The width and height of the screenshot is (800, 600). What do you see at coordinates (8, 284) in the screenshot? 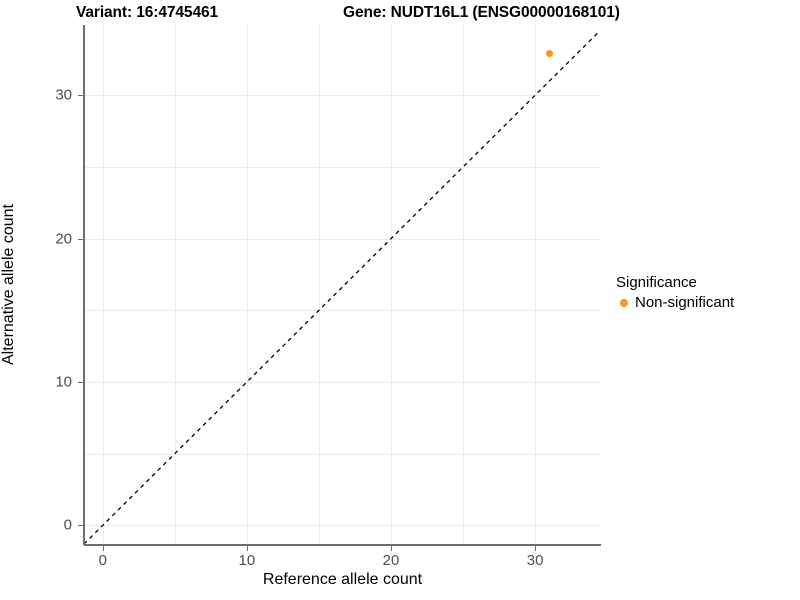
I see `y-axis-title: Alternative allele count` at bounding box center [8, 284].